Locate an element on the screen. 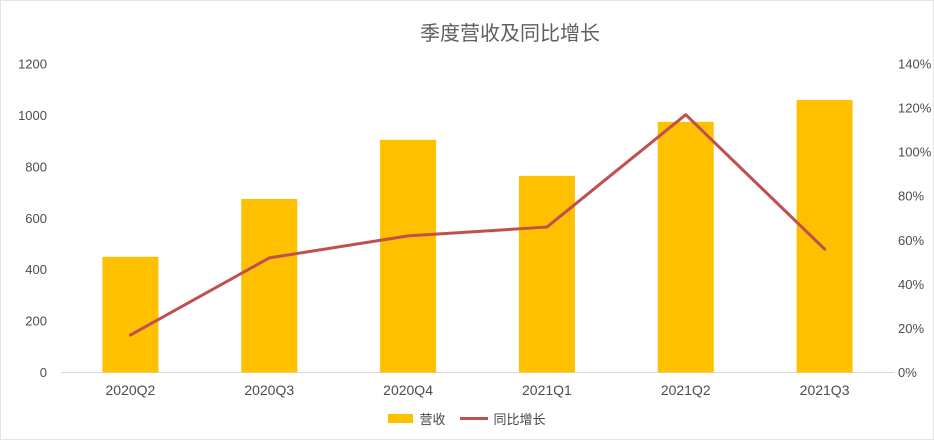 This screenshot has width=934, height=440. chart-title: 季度营收及同比增长 is located at coordinates (510, 34).